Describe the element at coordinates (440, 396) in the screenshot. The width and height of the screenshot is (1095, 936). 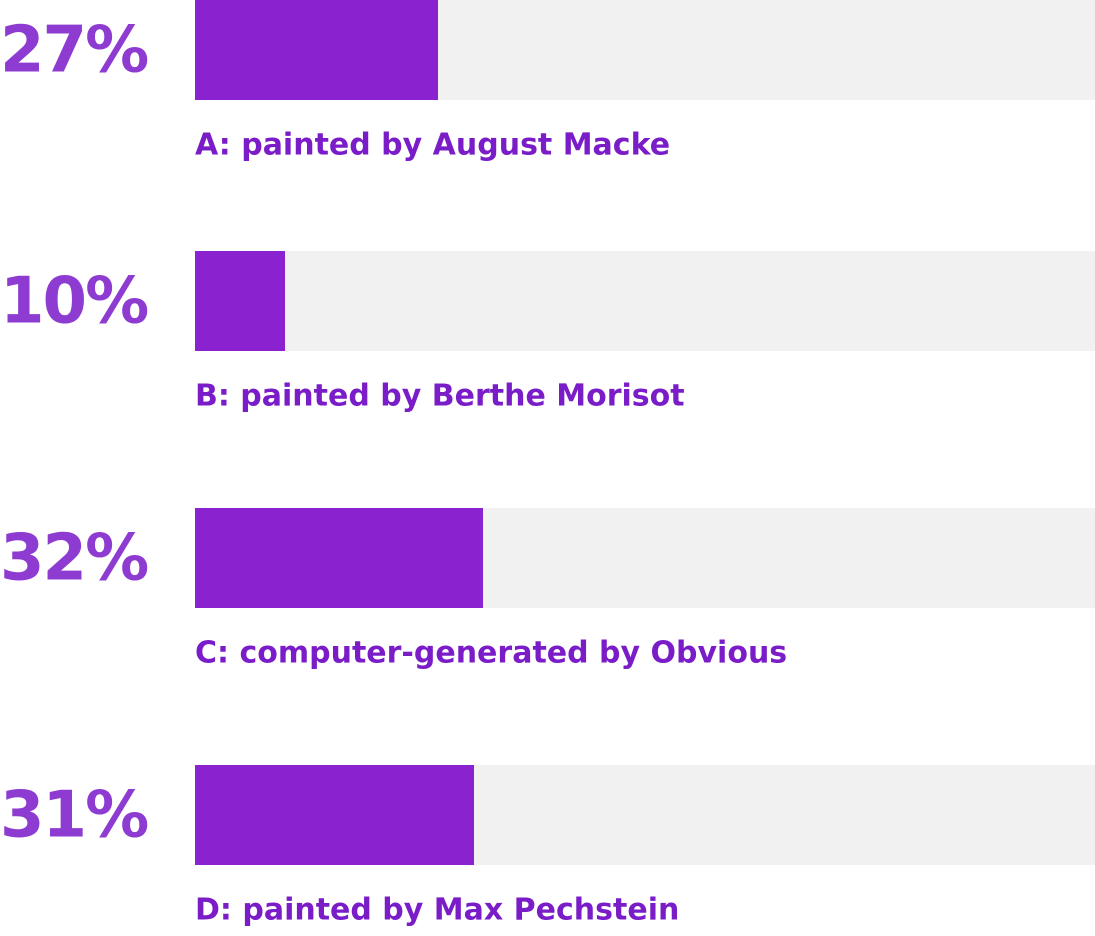
I see `category-label: B: painted by Berthe Morisot` at that location.